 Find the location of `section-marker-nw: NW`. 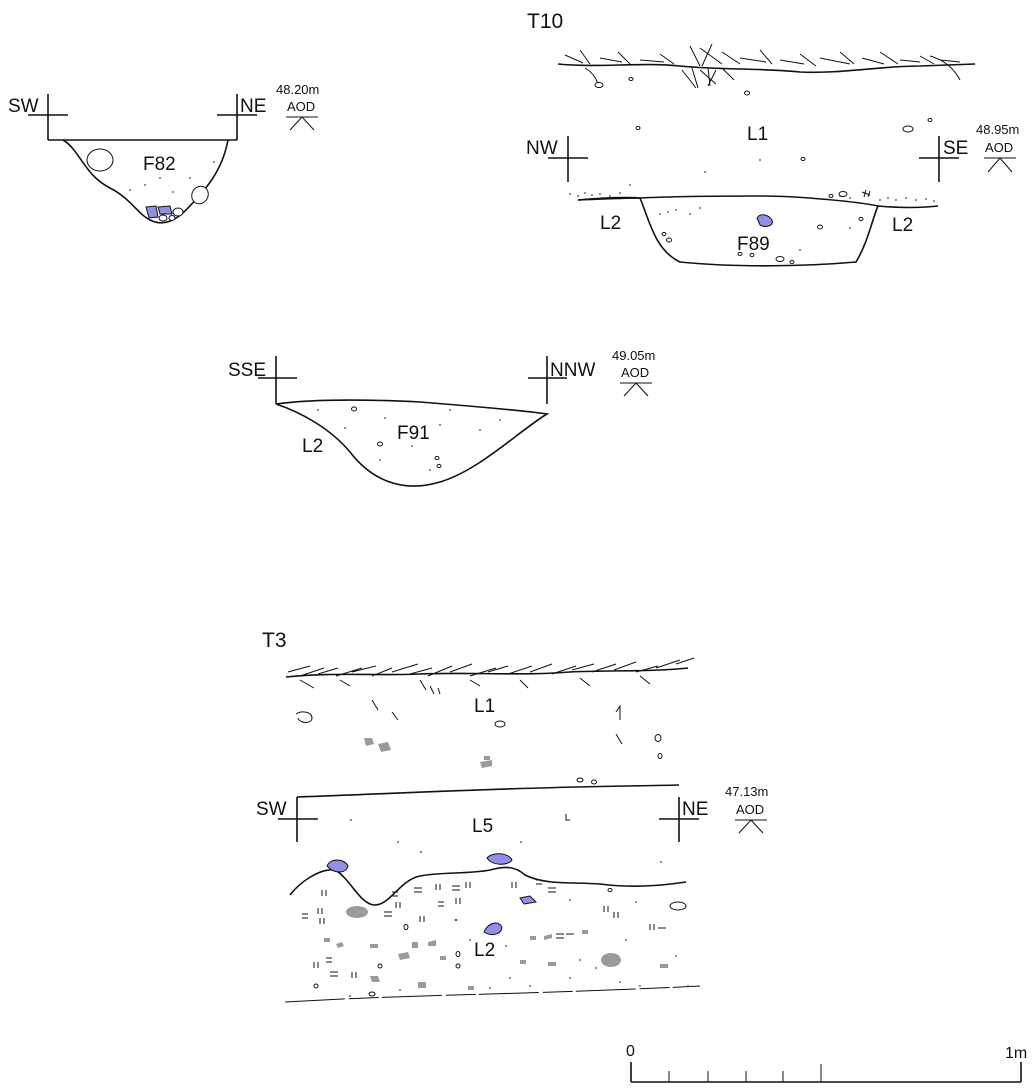

section-marker-nw: NW is located at coordinates (557, 159).